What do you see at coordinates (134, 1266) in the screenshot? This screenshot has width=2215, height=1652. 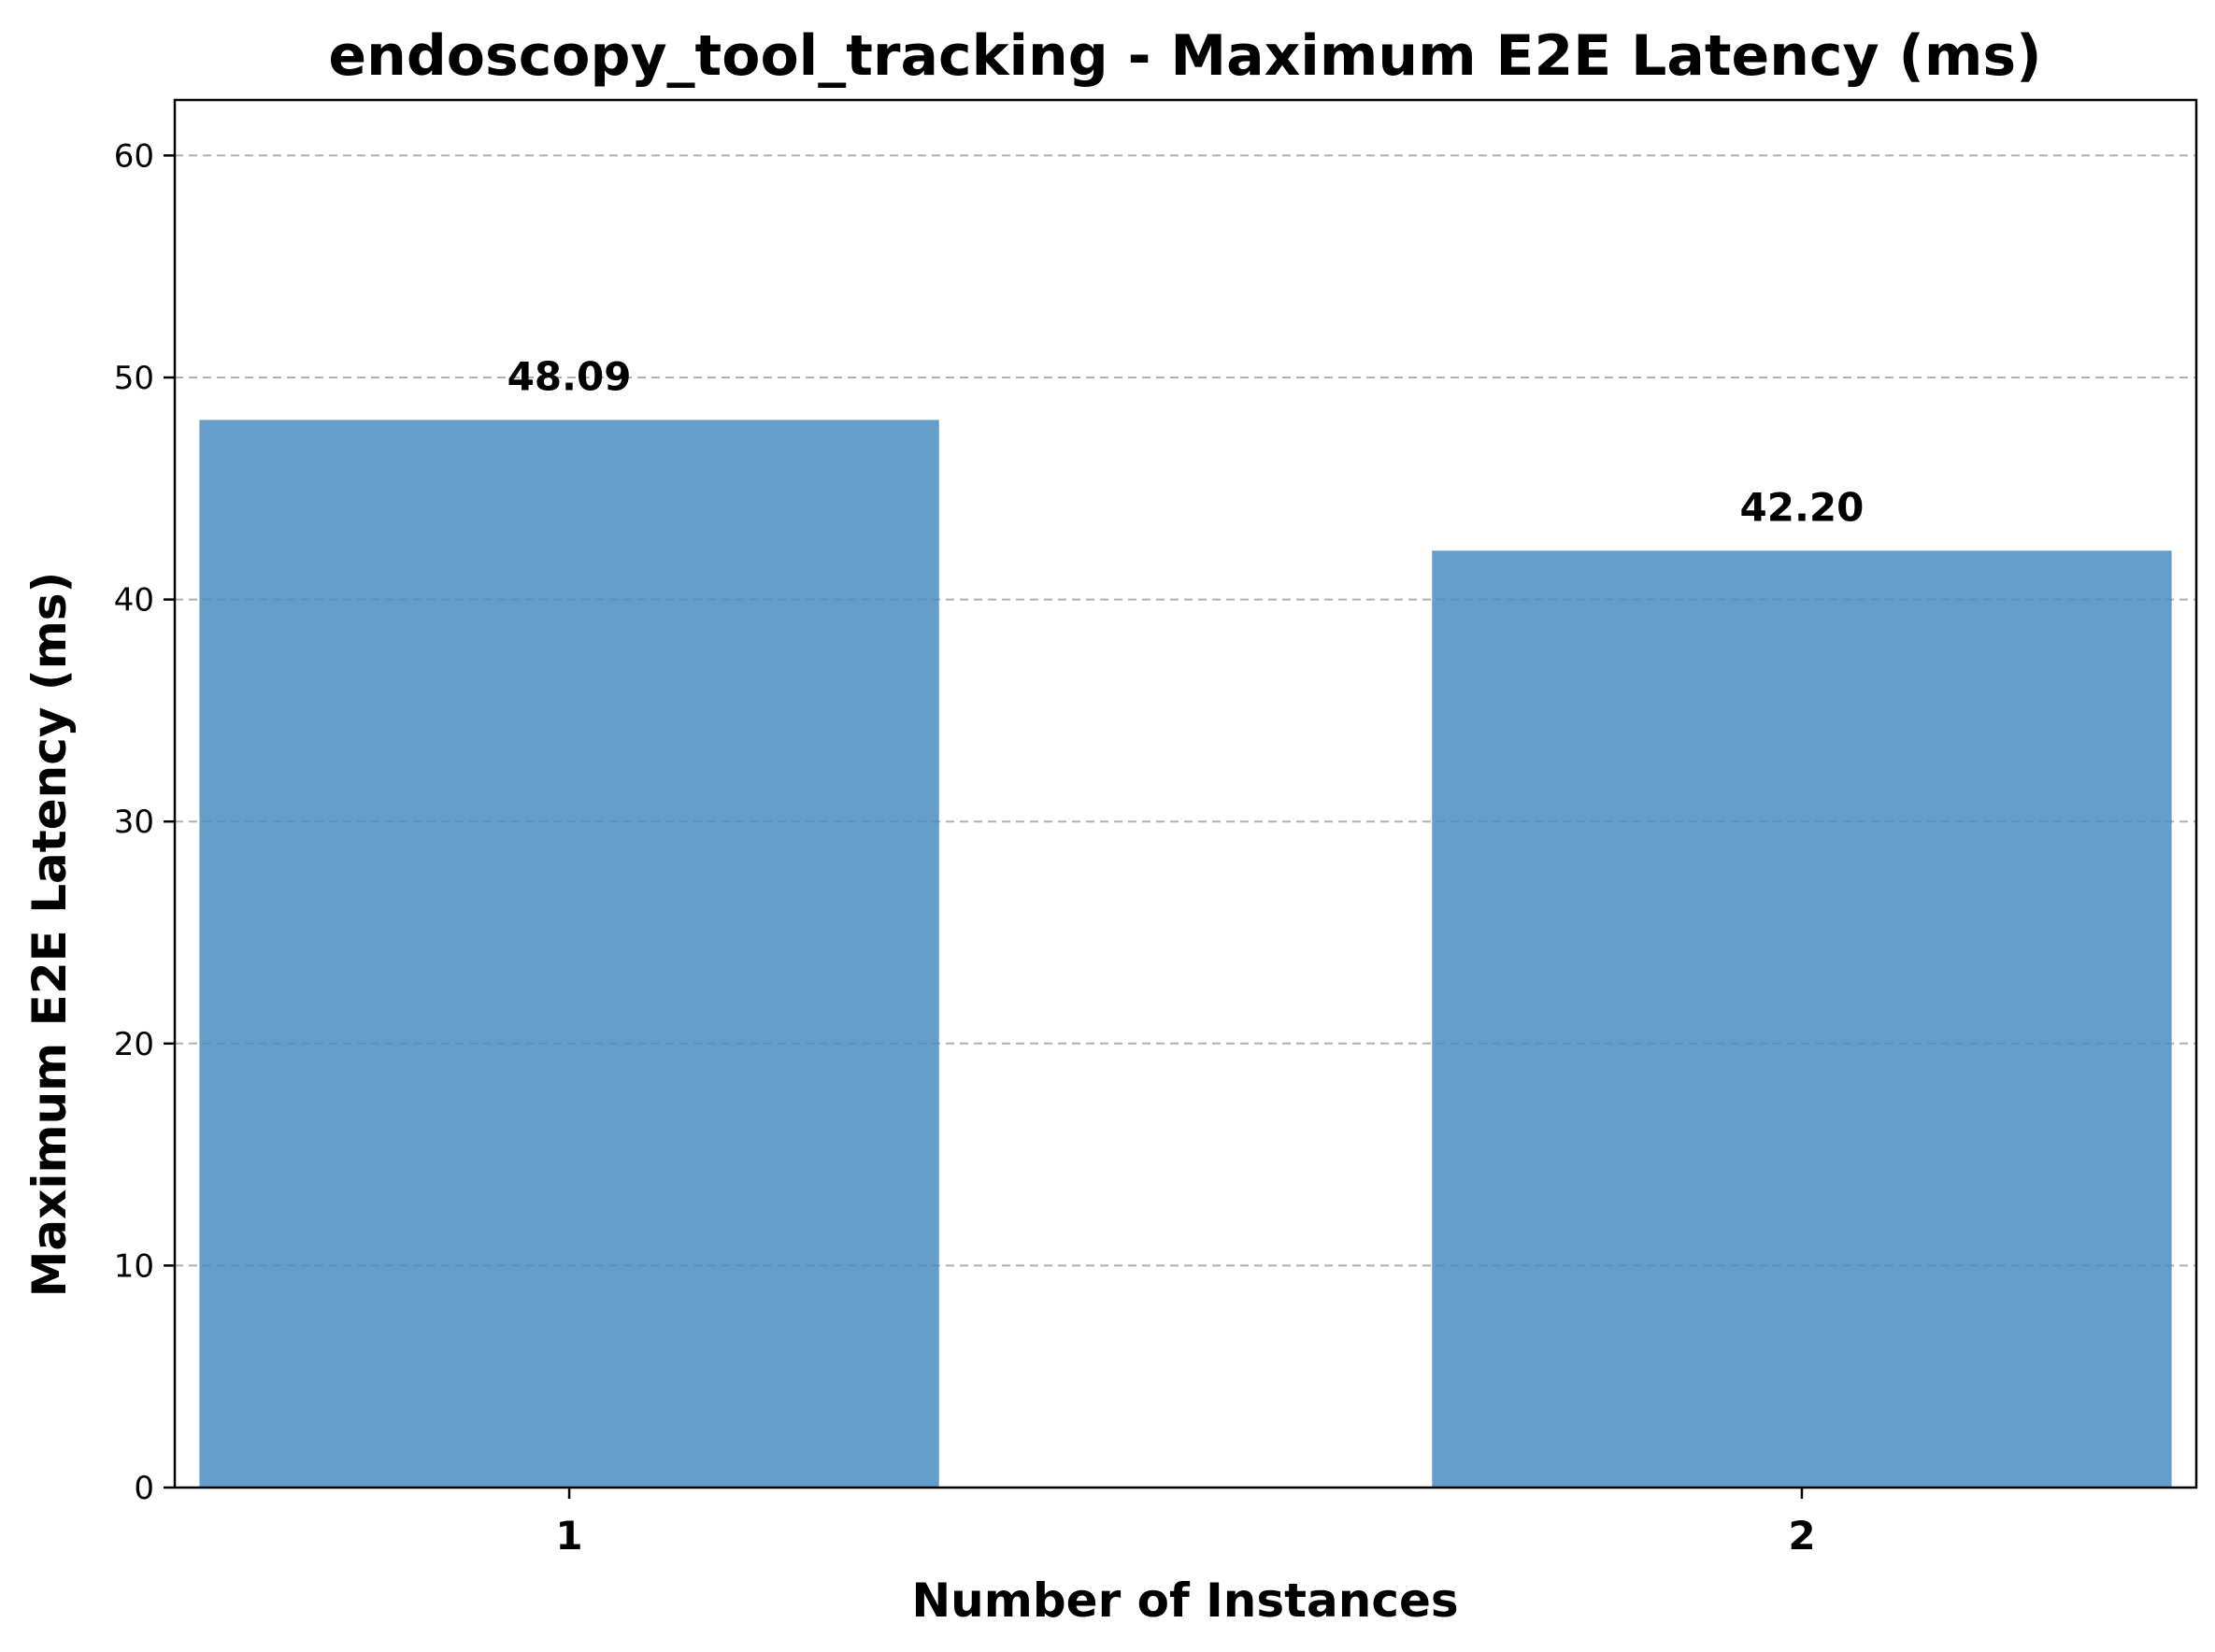 I see `y-tick-label: 10` at bounding box center [134, 1266].